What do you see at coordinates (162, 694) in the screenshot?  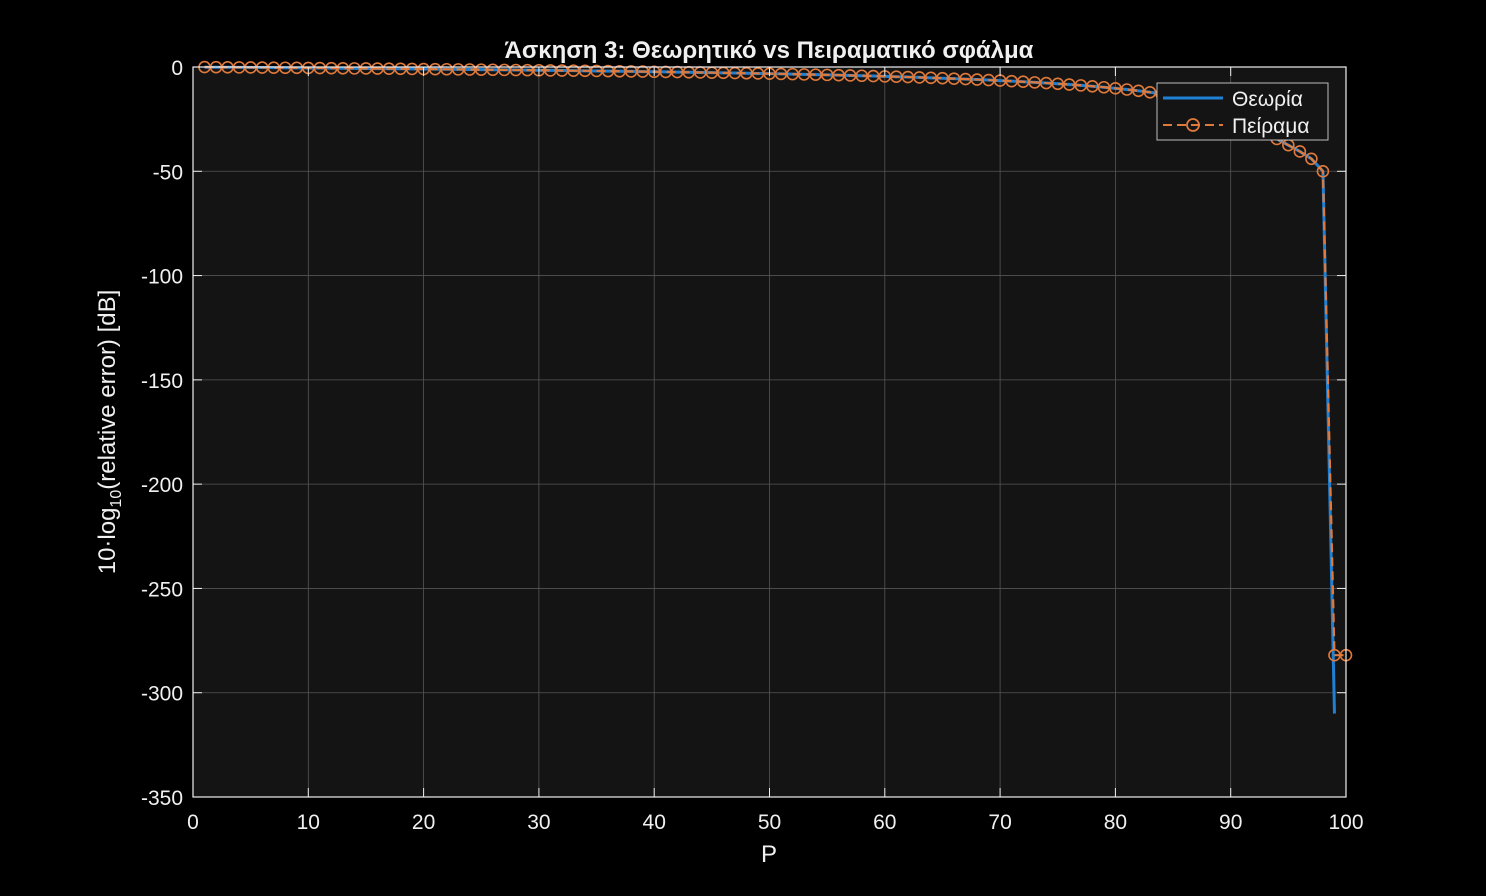 I see `y-tick-label: -300` at bounding box center [162, 694].